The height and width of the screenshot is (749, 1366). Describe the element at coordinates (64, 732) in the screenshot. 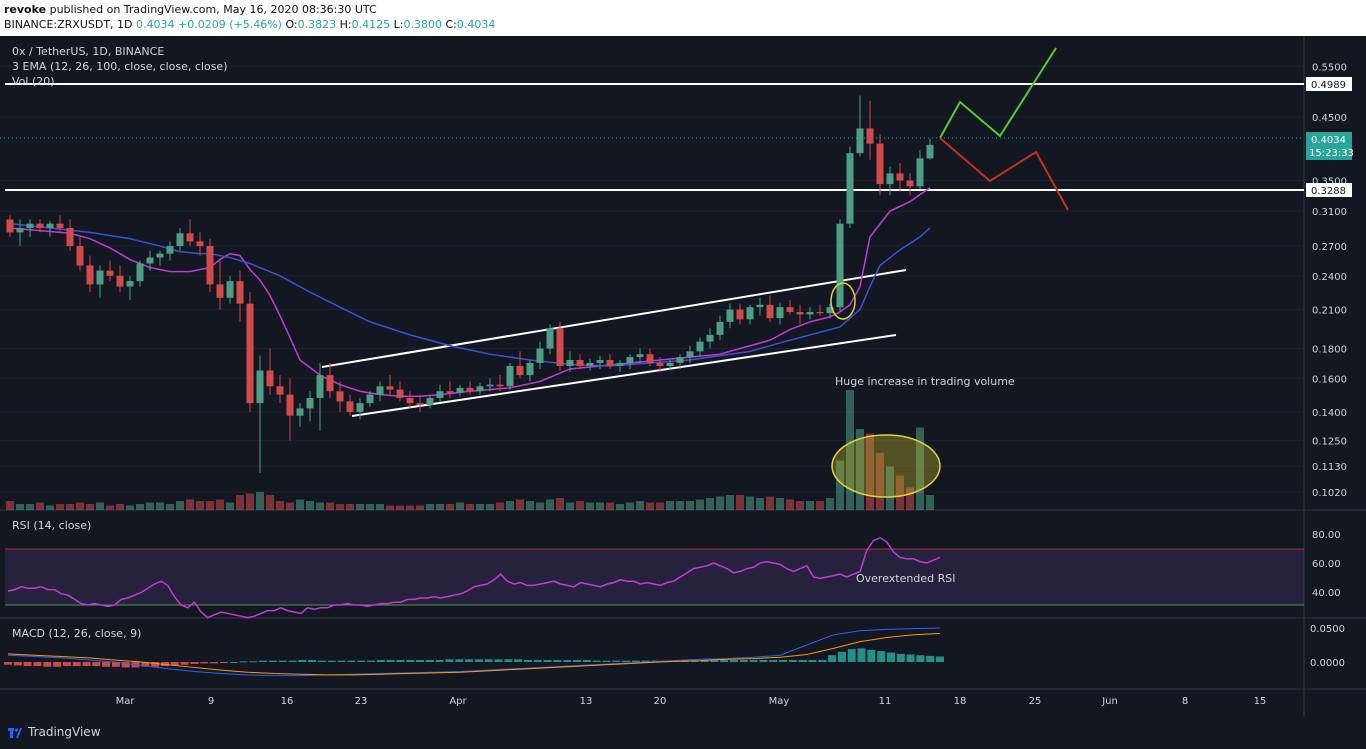

I see `tradingview-brand: TradingView` at that location.